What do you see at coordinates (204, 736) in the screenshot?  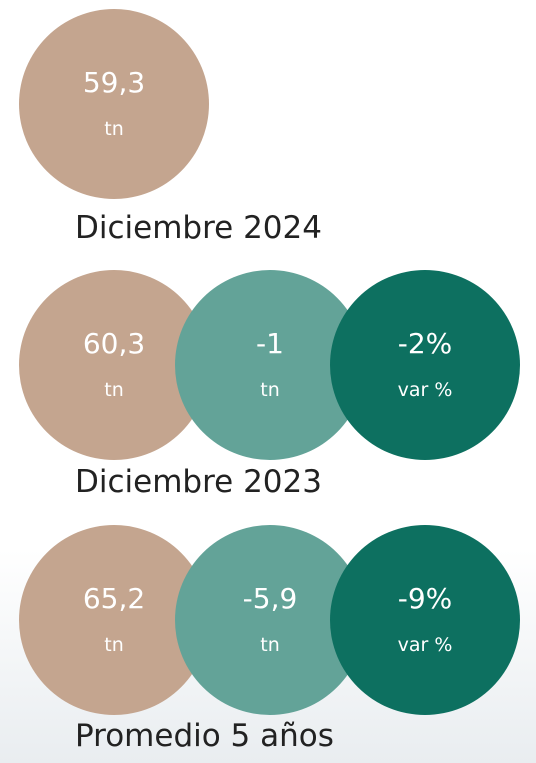 I see `section-label: Promedio 5 años` at bounding box center [204, 736].